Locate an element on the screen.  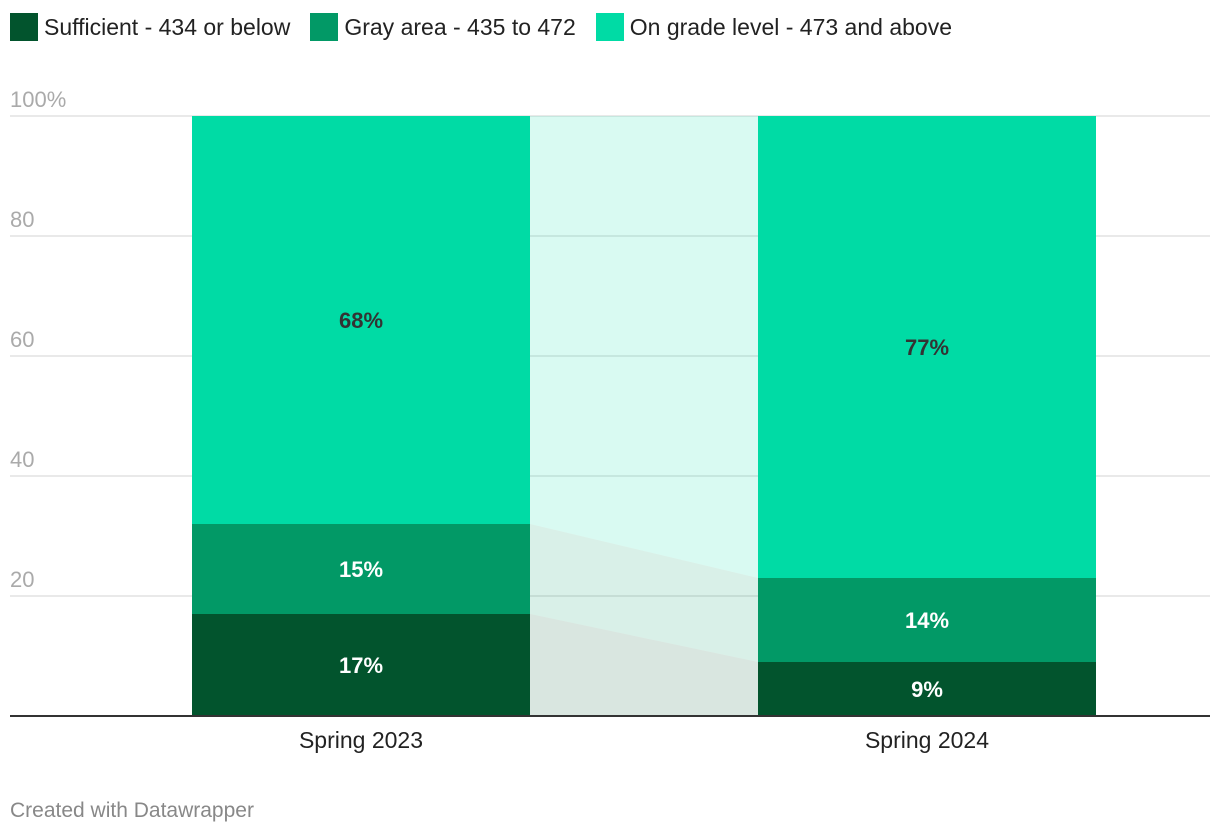
legend-item-gray-area: Gray area - 435 to 472 is located at coordinates (443, 27).